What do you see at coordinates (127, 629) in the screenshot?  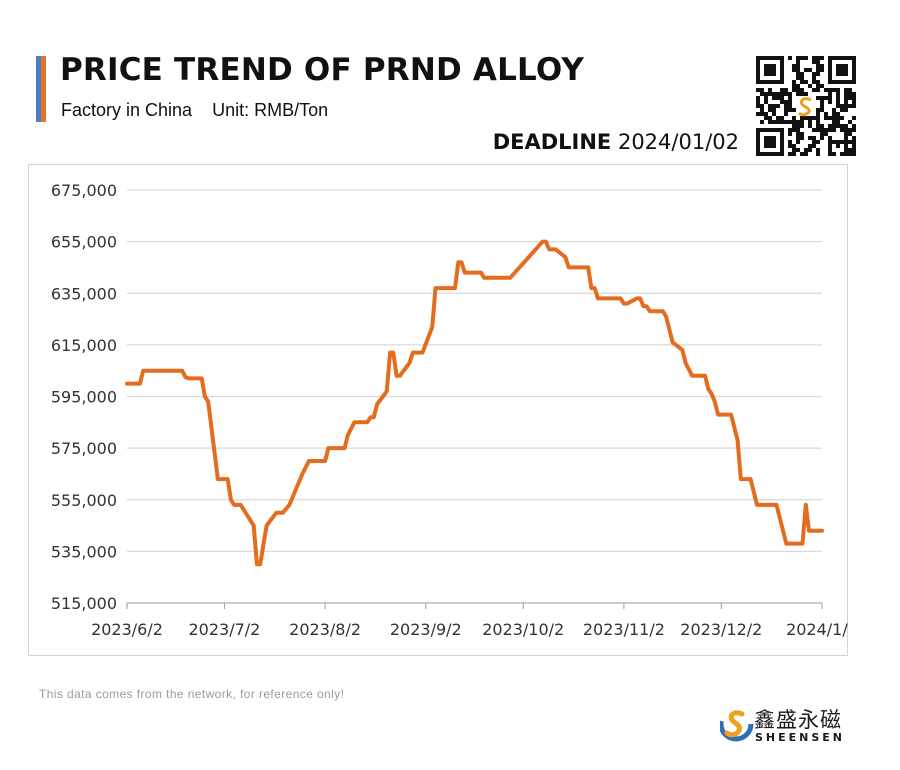 I see `x-tick-label: 2023/6/2` at bounding box center [127, 629].